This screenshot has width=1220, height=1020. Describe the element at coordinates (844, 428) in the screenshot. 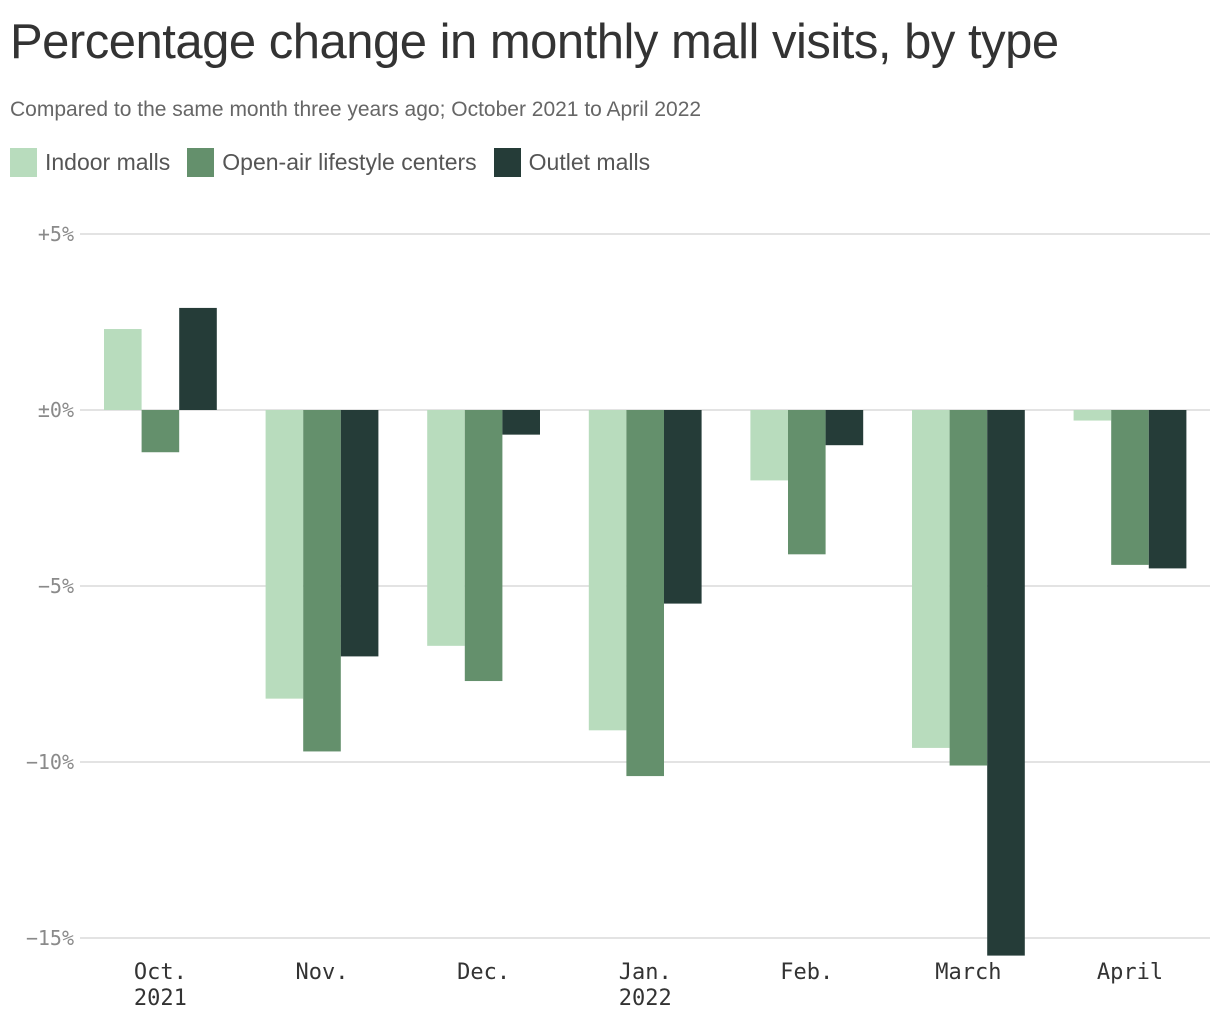

I see `bar-outlet-malls-feb` at that location.